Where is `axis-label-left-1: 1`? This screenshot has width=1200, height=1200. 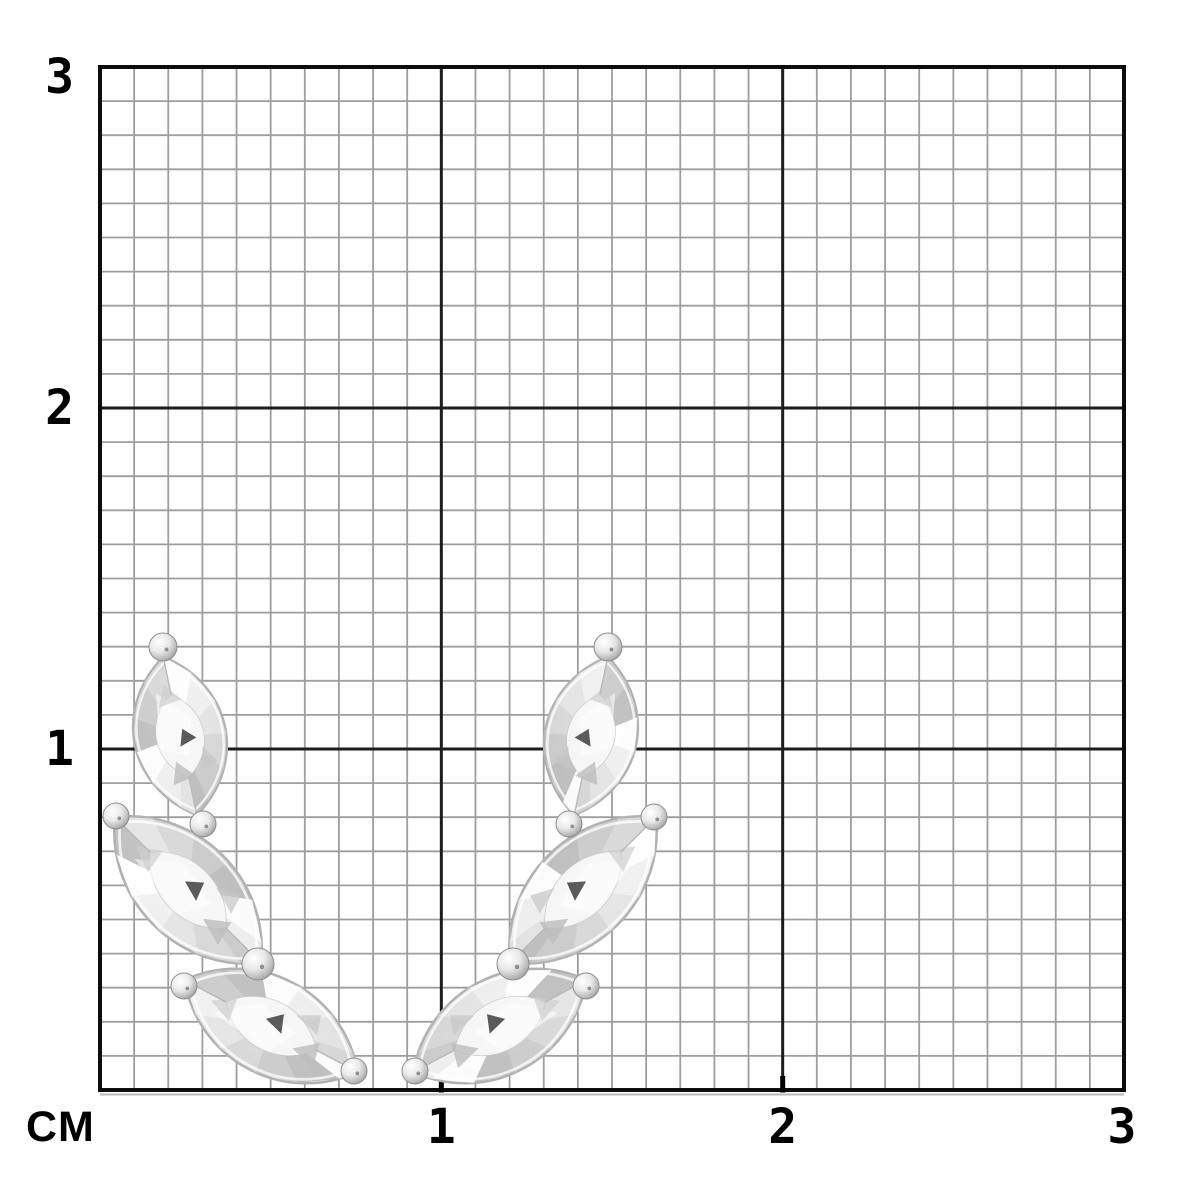 axis-label-left-1: 1 is located at coordinates (59, 749).